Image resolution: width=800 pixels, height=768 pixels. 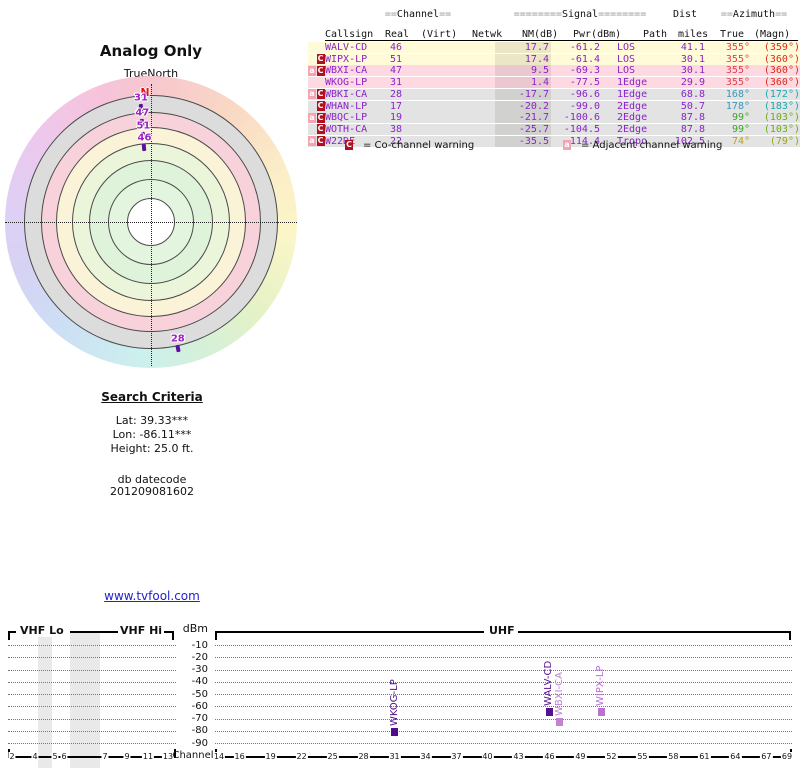 What do you see at coordinates (141, 630) in the screenshot?
I see `band-label-vhf-hi: VHF Hi` at bounding box center [141, 630].